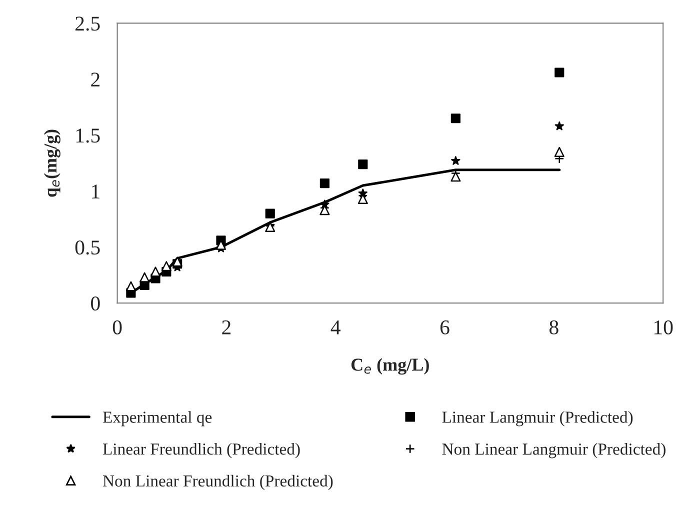  Describe the element at coordinates (390, 366) in the screenshot. I see `x-axis-title: C$_{e}$ (mg/L)` at that location.